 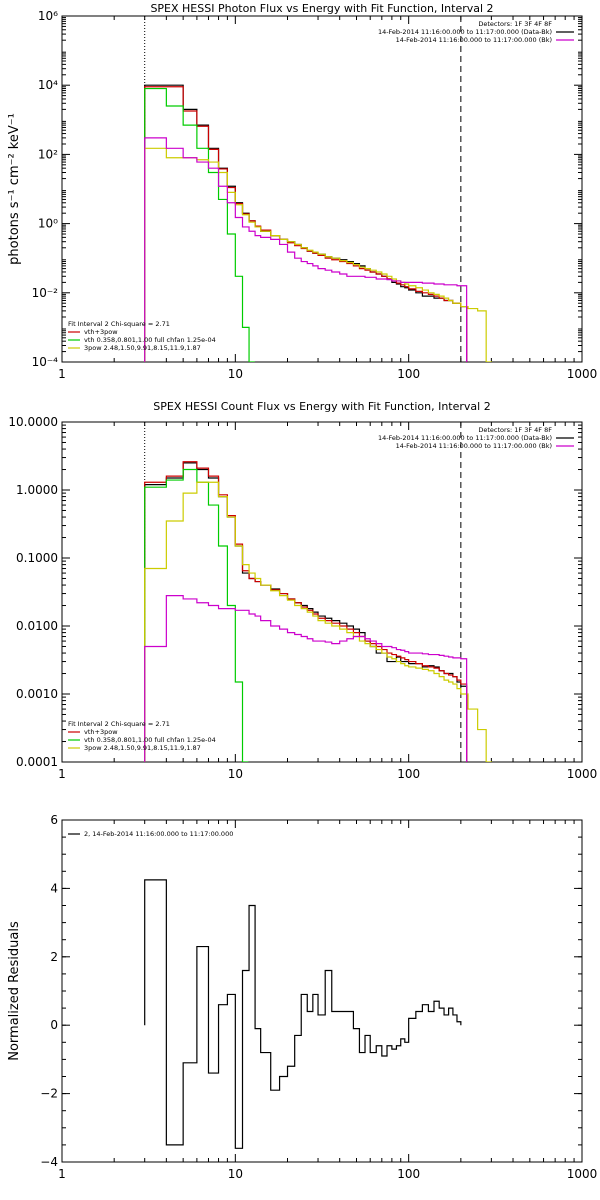 I want to click on y-tick-label: 0.0100, so click(x=37, y=626).